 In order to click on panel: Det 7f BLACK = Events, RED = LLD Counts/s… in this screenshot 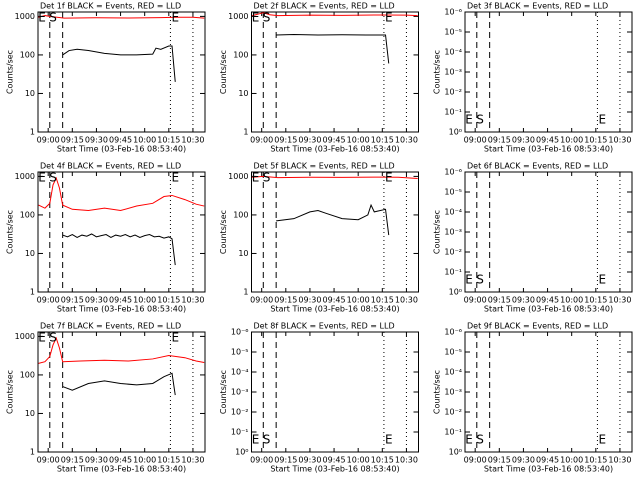, I will do `click(106, 398)`.